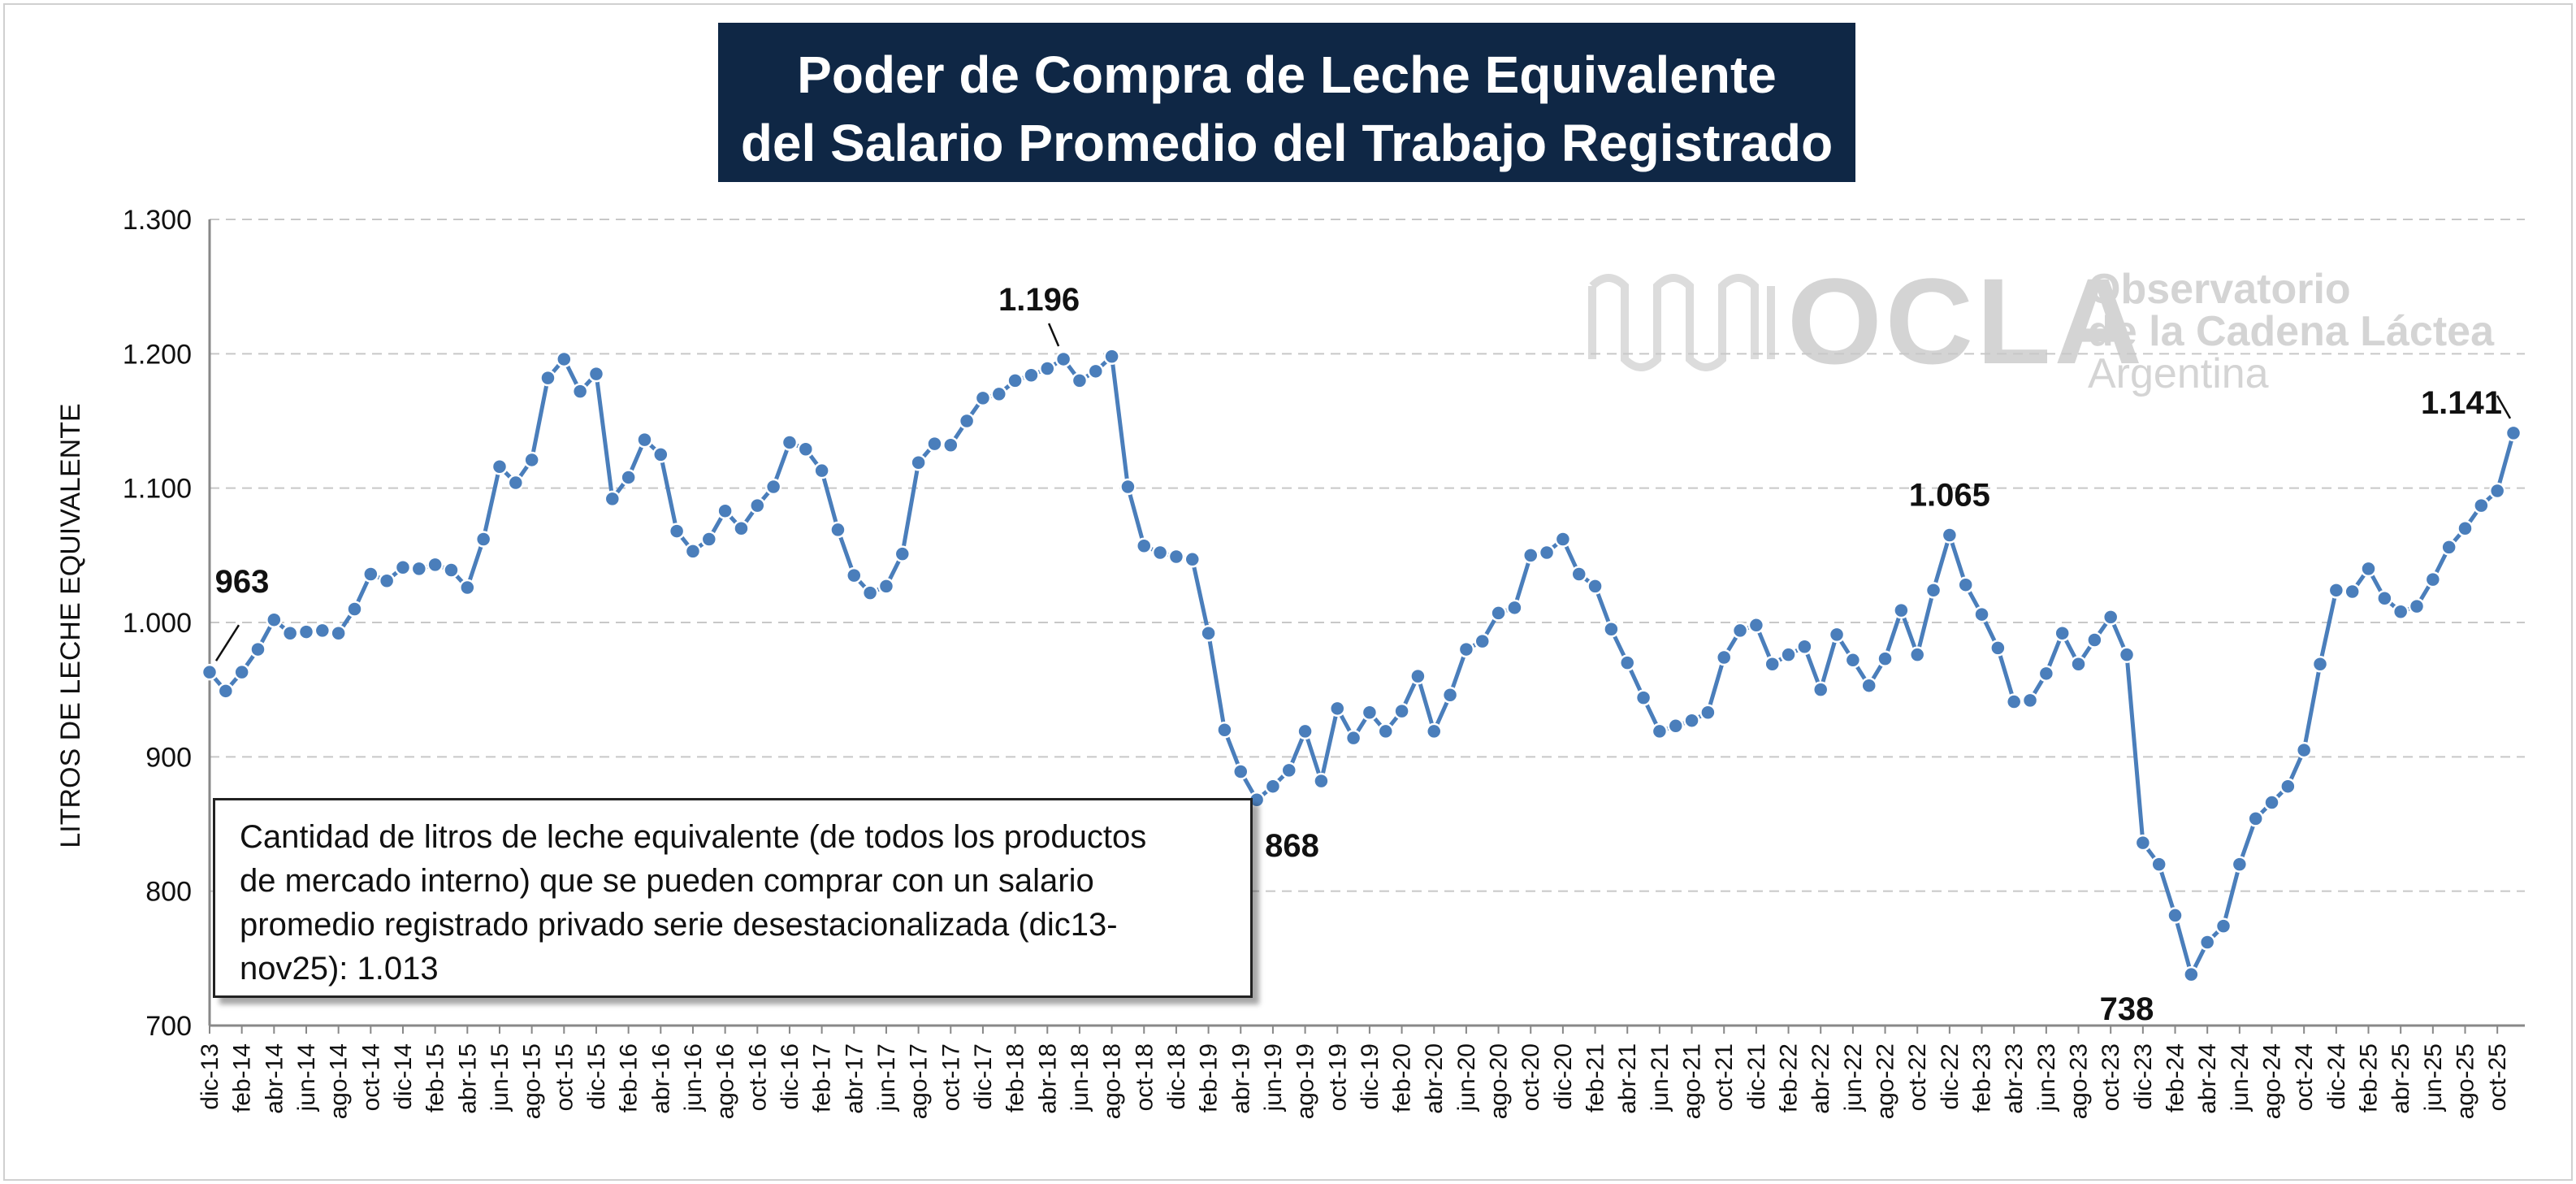 The width and height of the screenshot is (2576, 1184). What do you see at coordinates (1292, 846) in the screenshot?
I see `data-label: 868` at bounding box center [1292, 846].